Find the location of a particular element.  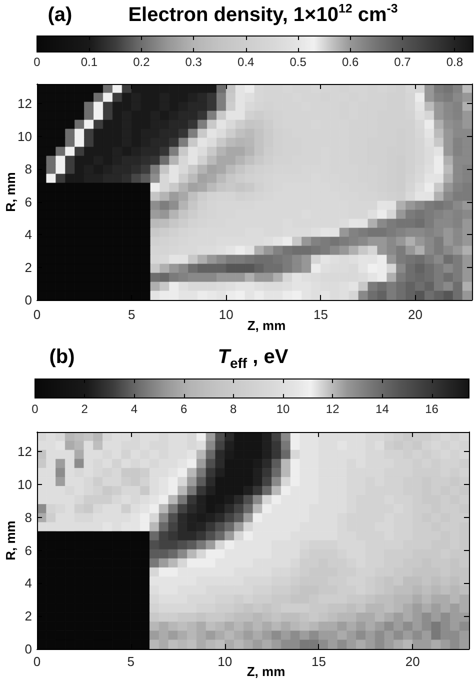

color-bar-label: 0.5 is located at coordinates (298, 62).